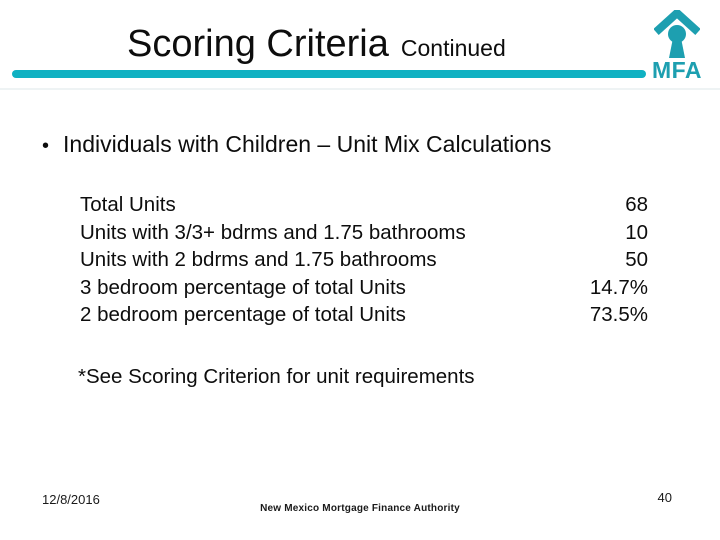 Image resolution: width=720 pixels, height=540 pixels. What do you see at coordinates (71, 499) in the screenshot?
I see `footer-date: 12/8/2016` at bounding box center [71, 499].